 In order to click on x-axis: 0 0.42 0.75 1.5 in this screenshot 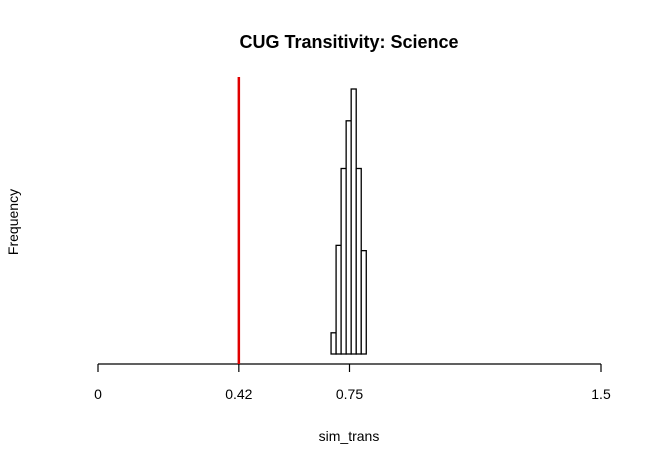, I will do `click(352, 382)`.